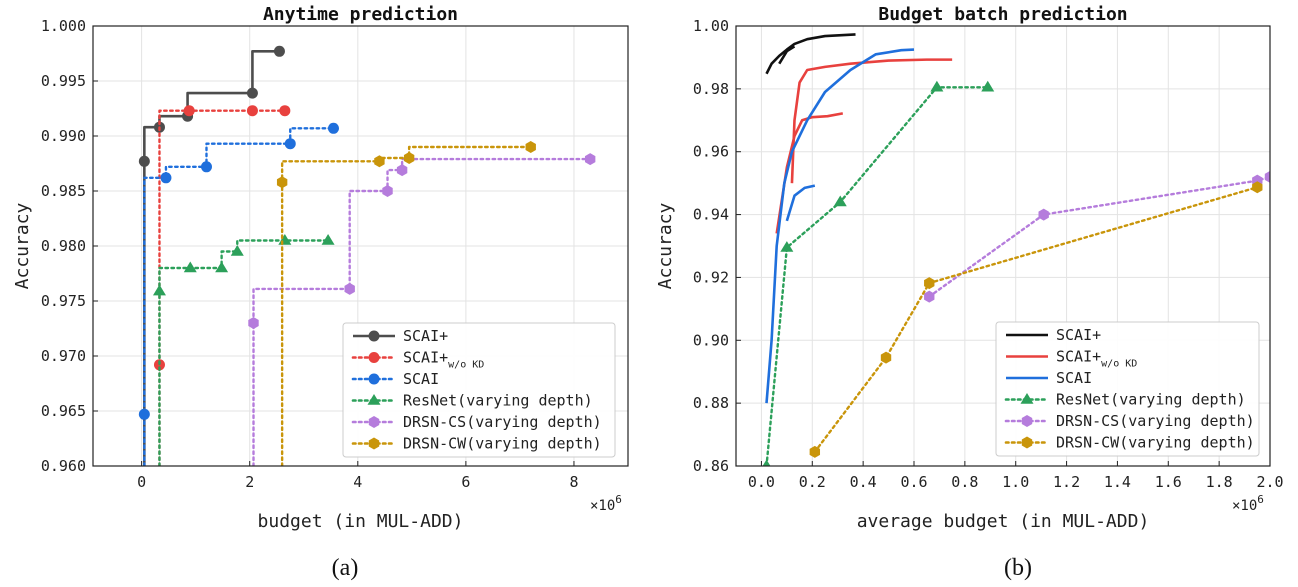 Image resolution: width=1298 pixels, height=587 pixels. What do you see at coordinates (63, 301) in the screenshot?
I see `y-tick-label: 0.975` at bounding box center [63, 301].